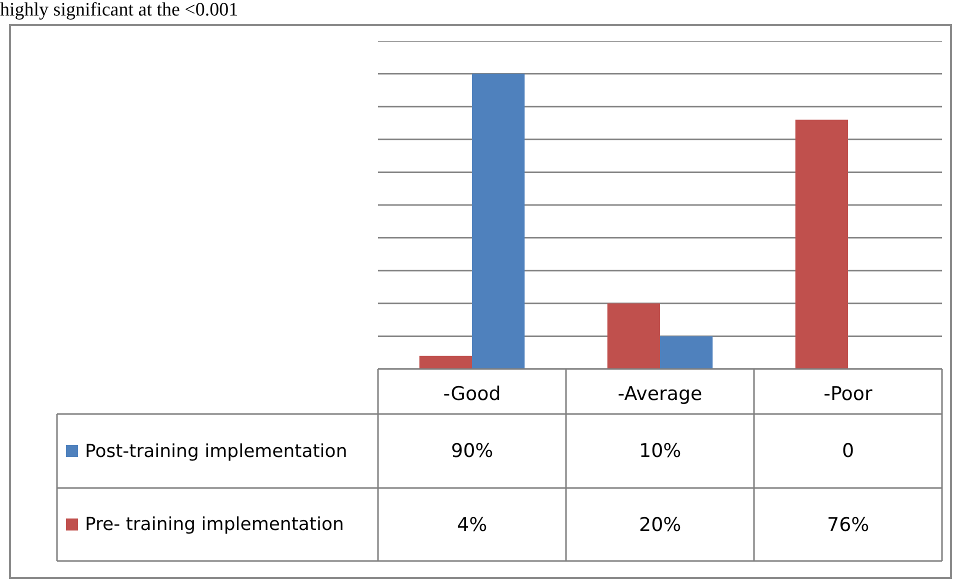 The width and height of the screenshot is (957, 581). Describe the element at coordinates (472, 394) in the screenshot. I see `x-tick-label: -Good` at that location.